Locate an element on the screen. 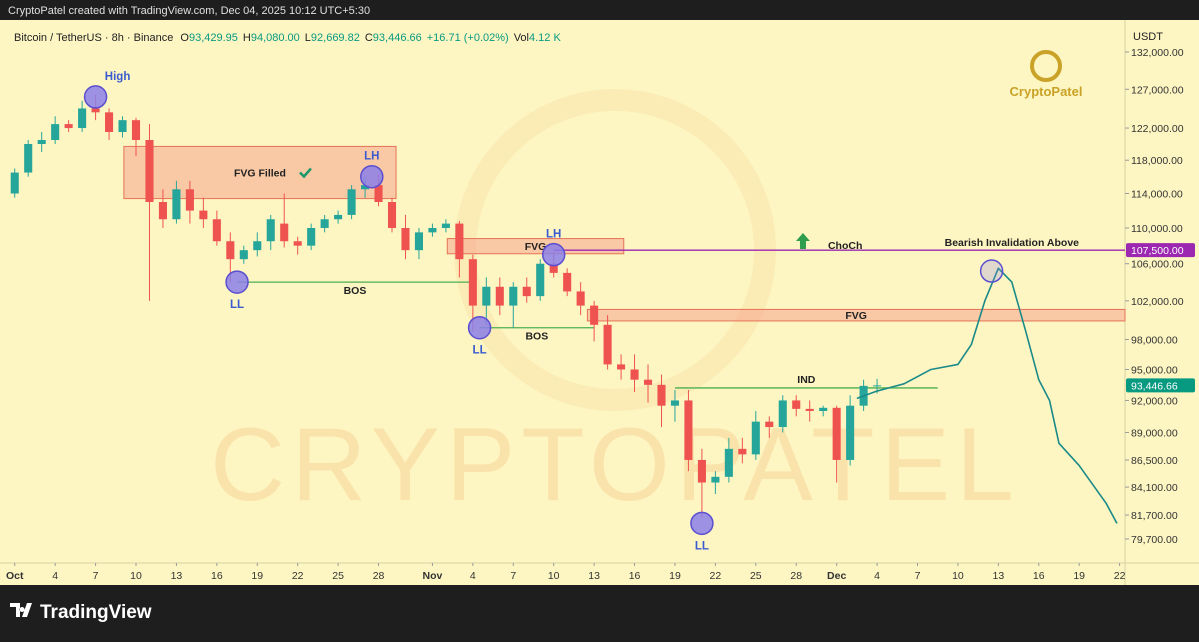 Image resolution: width=1199 pixels, height=642 pixels. price-tag-label: 93,446.66 is located at coordinates (1154, 386).